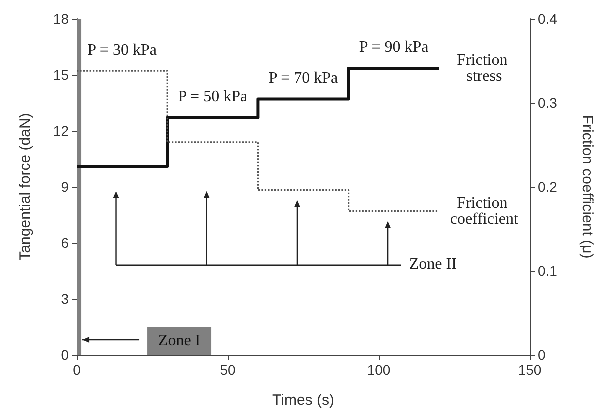 The image size is (615, 415). Describe the element at coordinates (61, 131) in the screenshot. I see `y-tick-label: 12` at that location.